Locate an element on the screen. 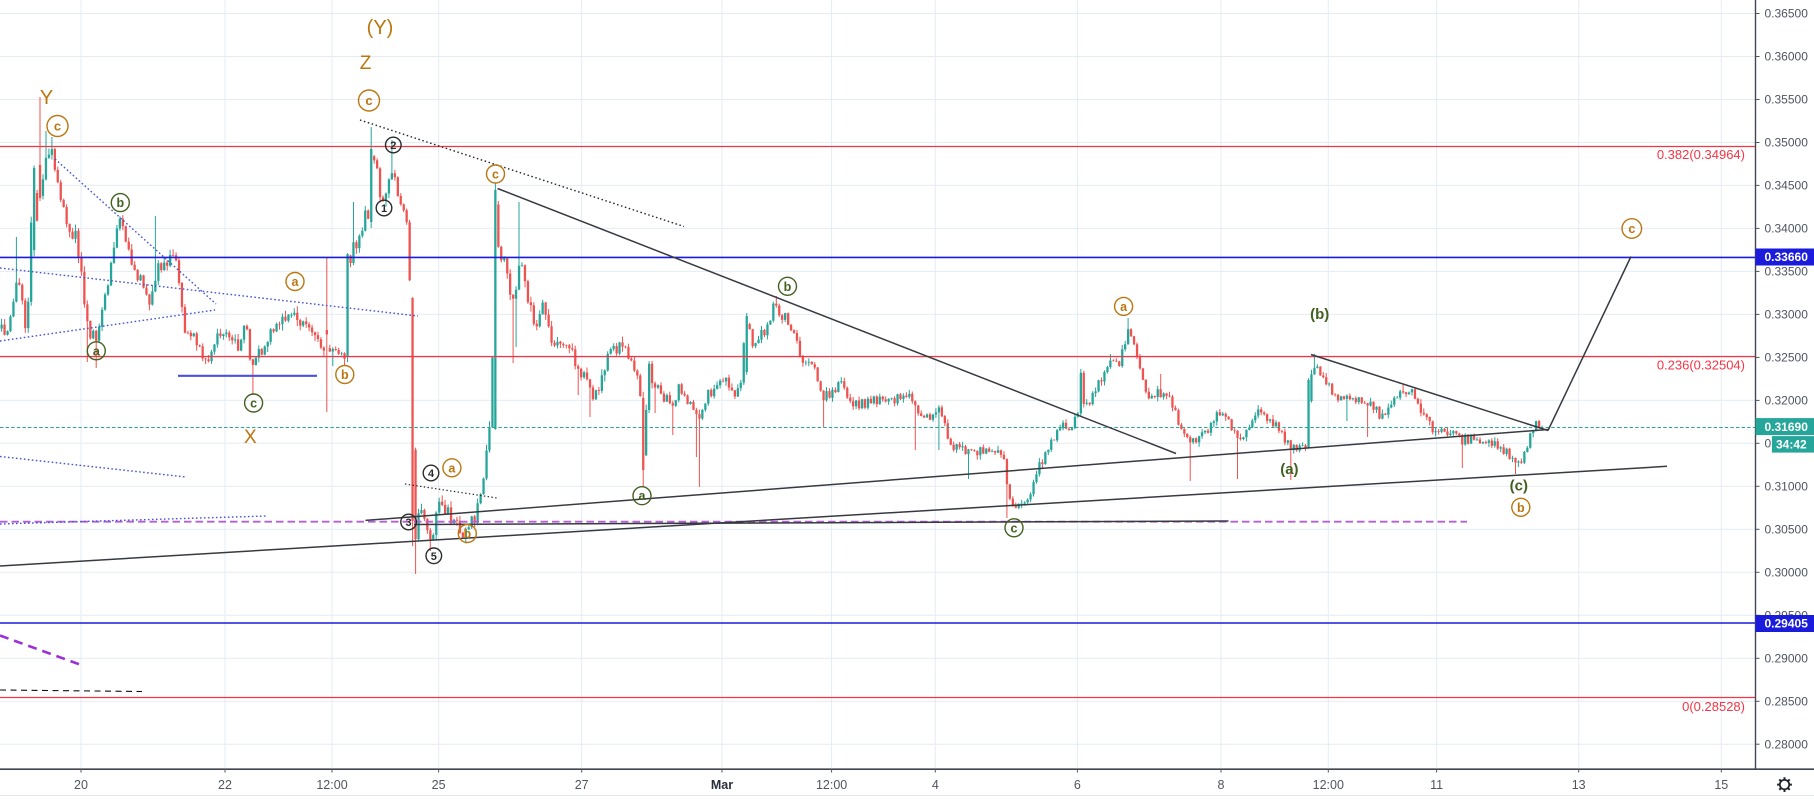 The image size is (1814, 804). svg-text: 6 is located at coordinates (1077, 785).